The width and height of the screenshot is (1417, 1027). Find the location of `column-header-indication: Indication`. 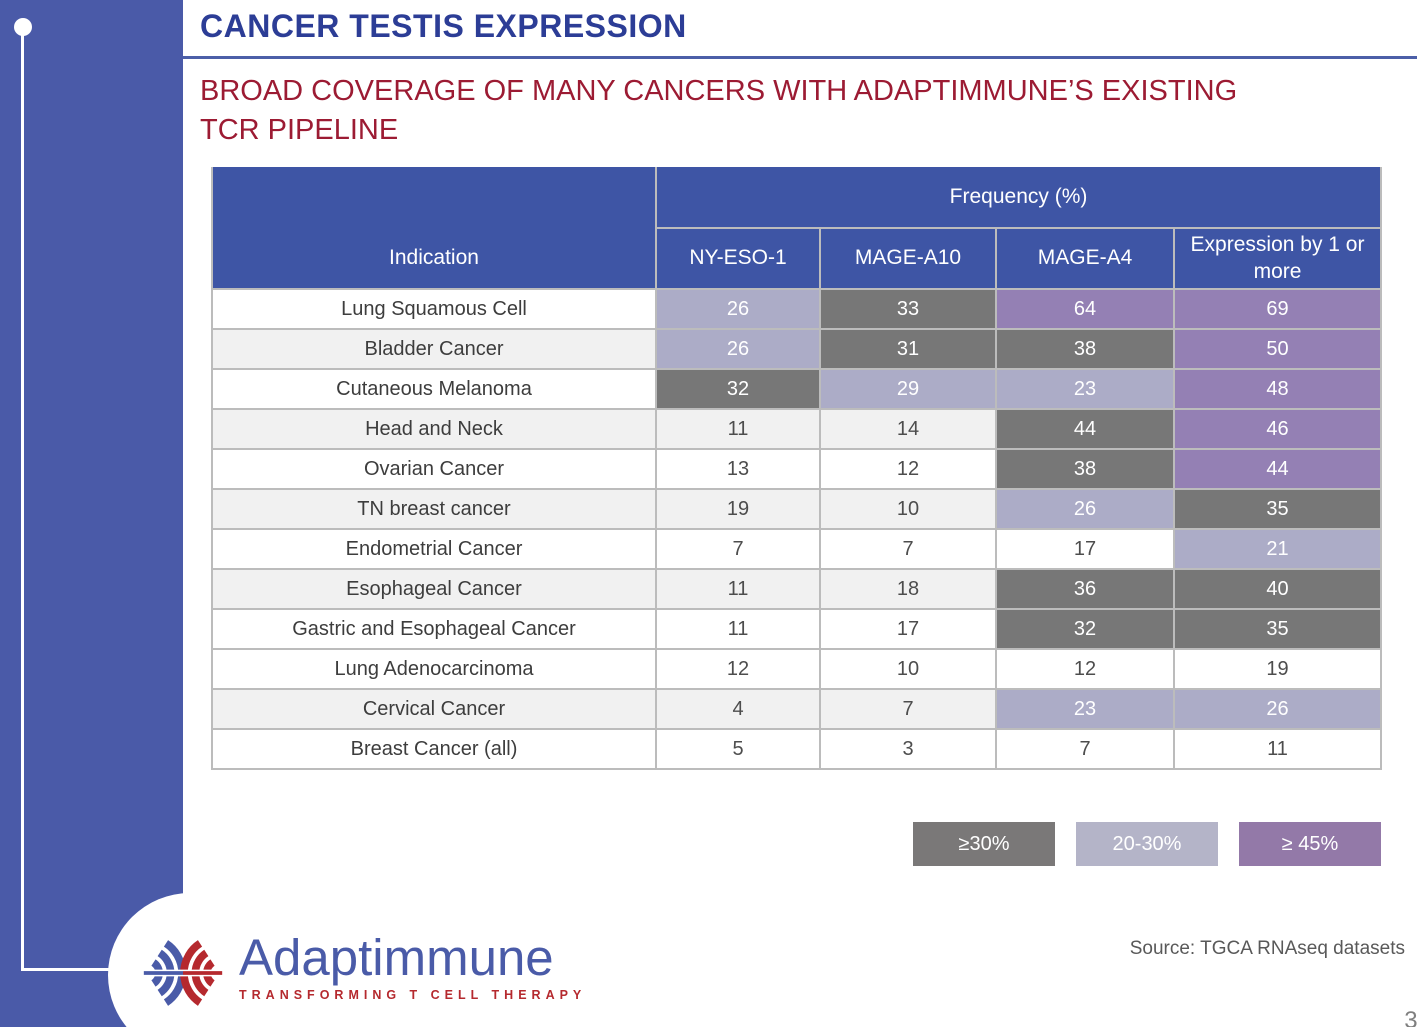

column-header-indication: Indication is located at coordinates (434, 228).